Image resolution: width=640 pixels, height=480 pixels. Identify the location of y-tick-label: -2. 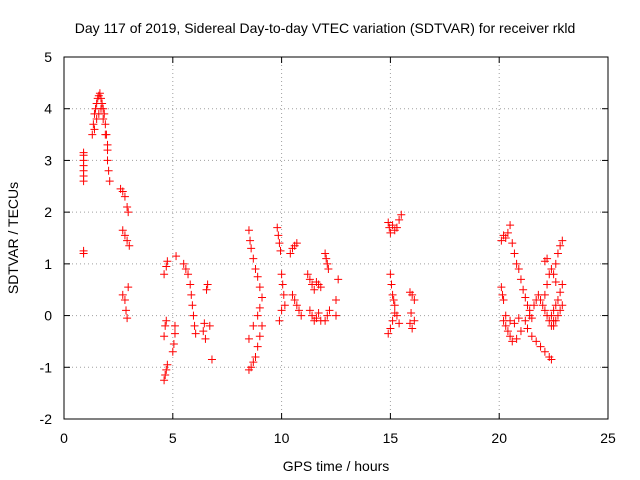
(46, 419).